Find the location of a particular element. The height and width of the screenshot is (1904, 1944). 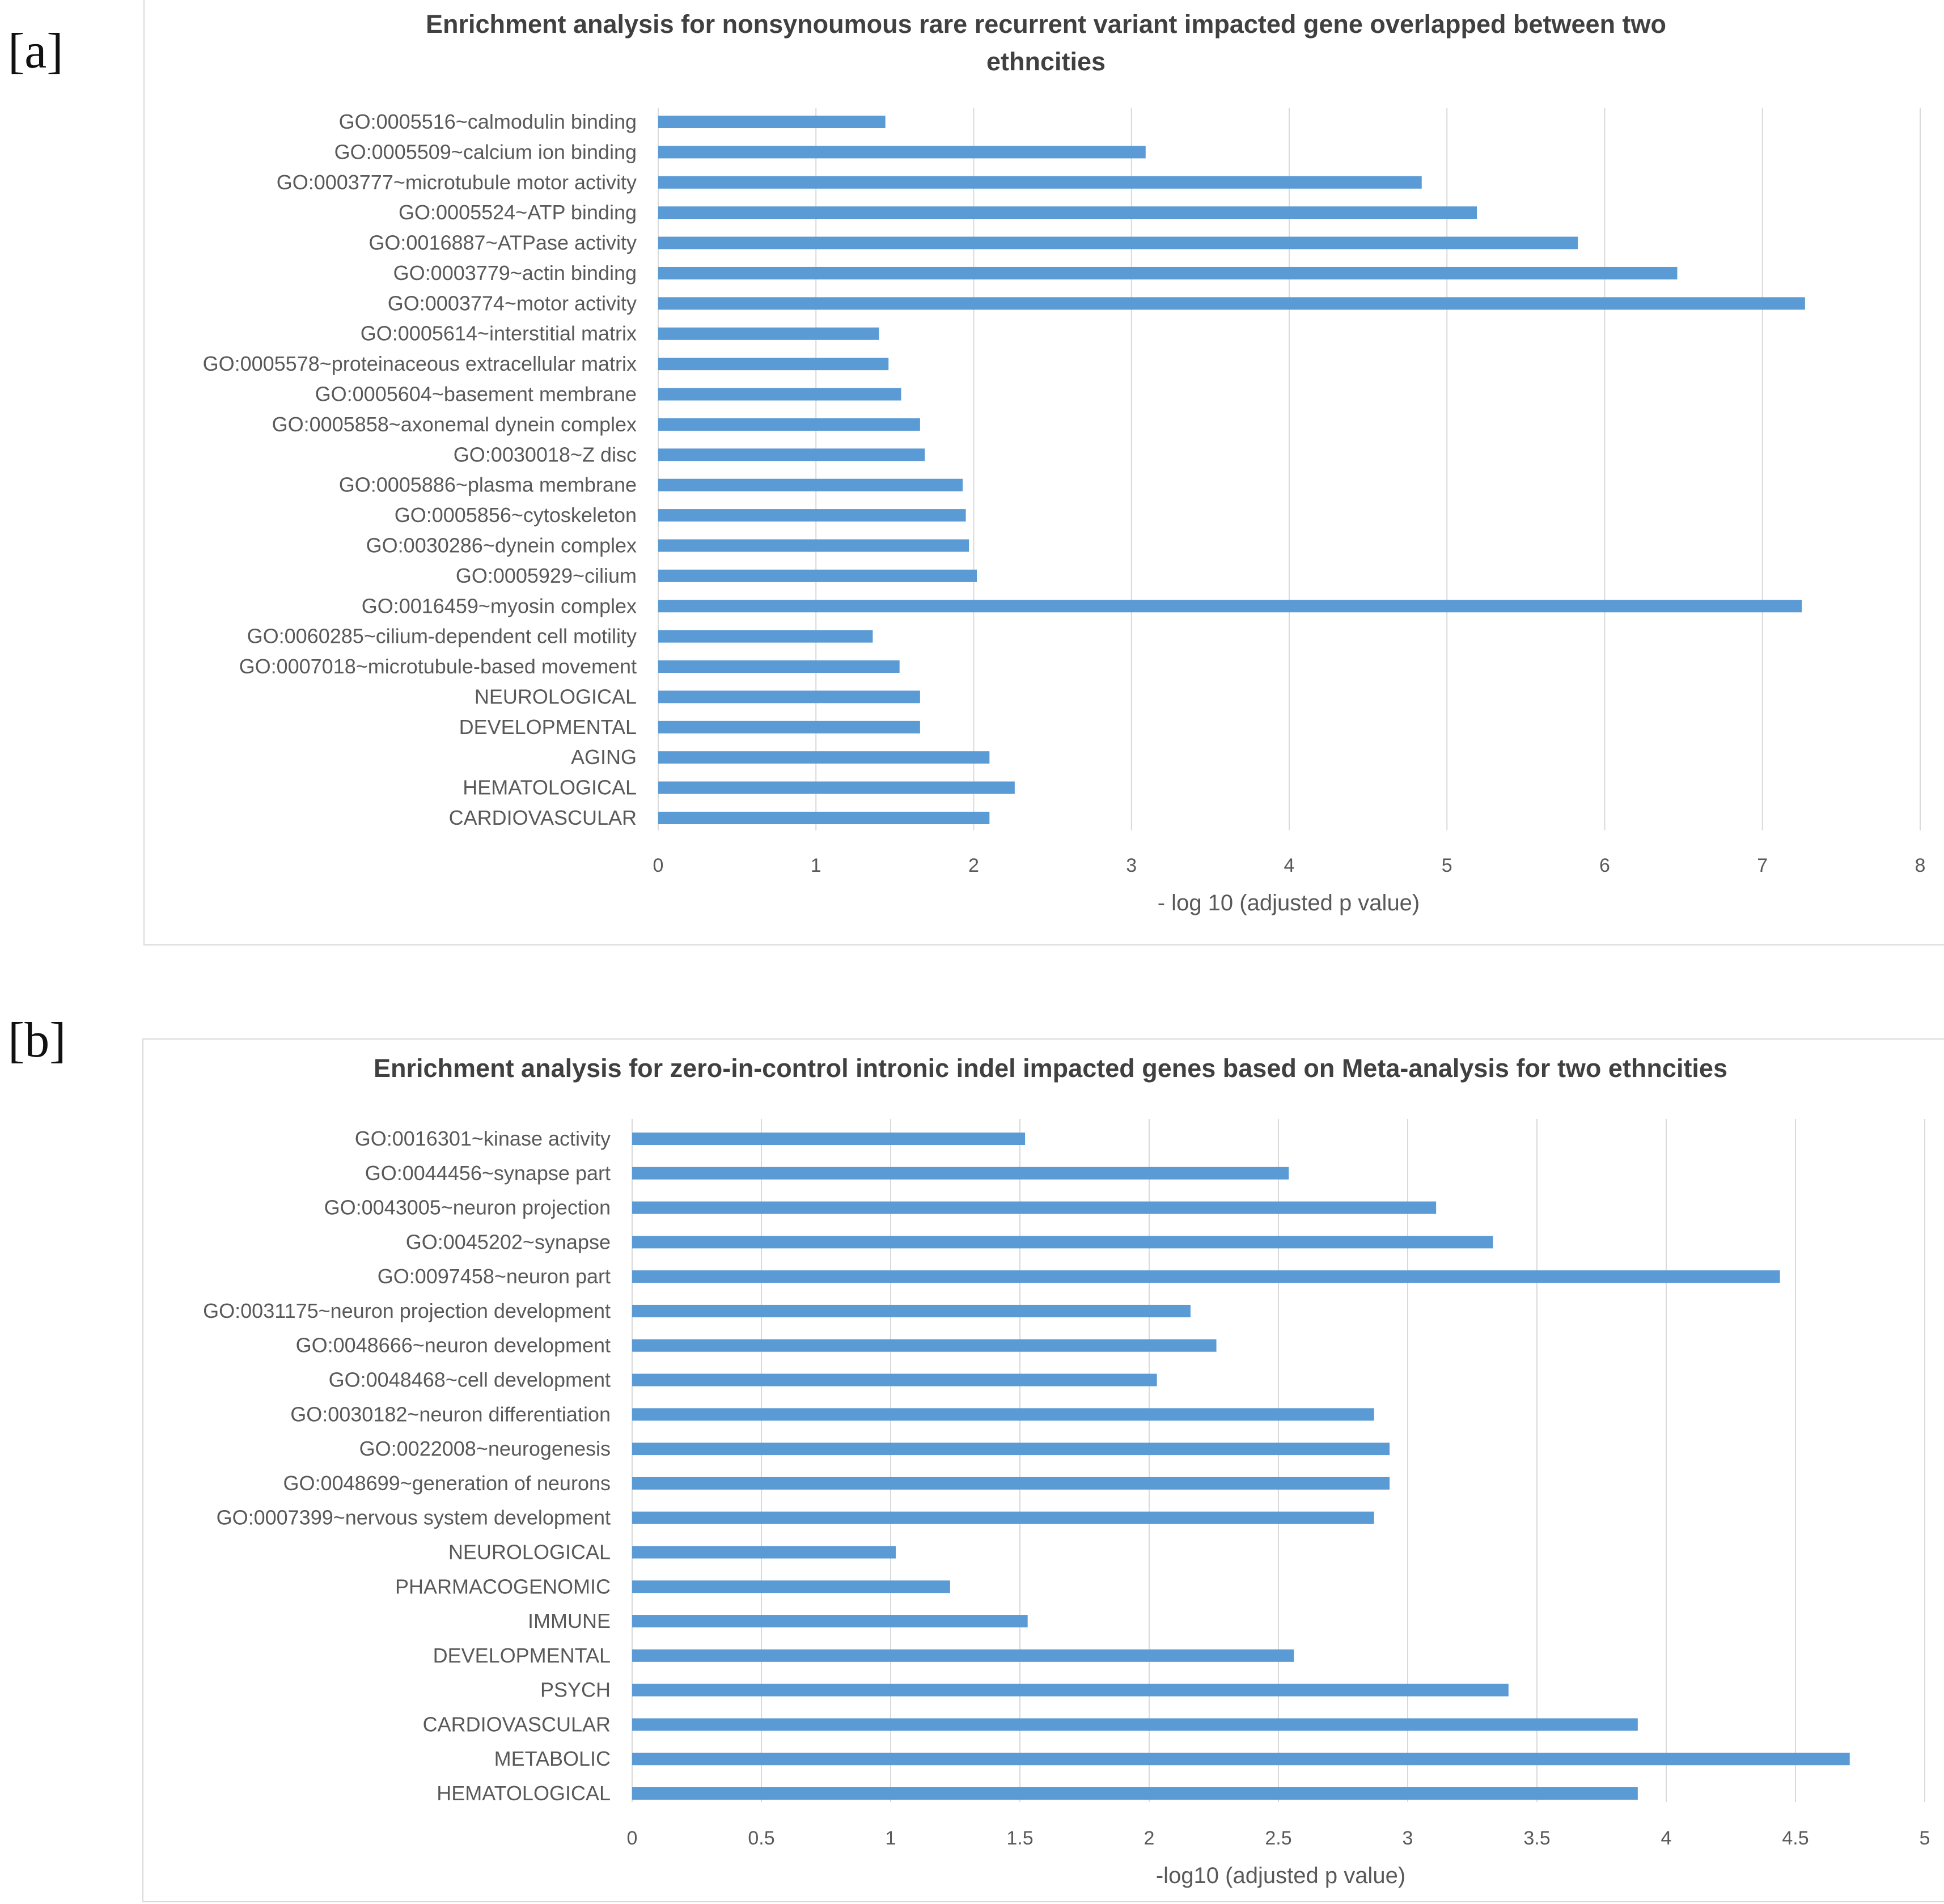

x-tick-label: 2.5 is located at coordinates (1278, 1838).